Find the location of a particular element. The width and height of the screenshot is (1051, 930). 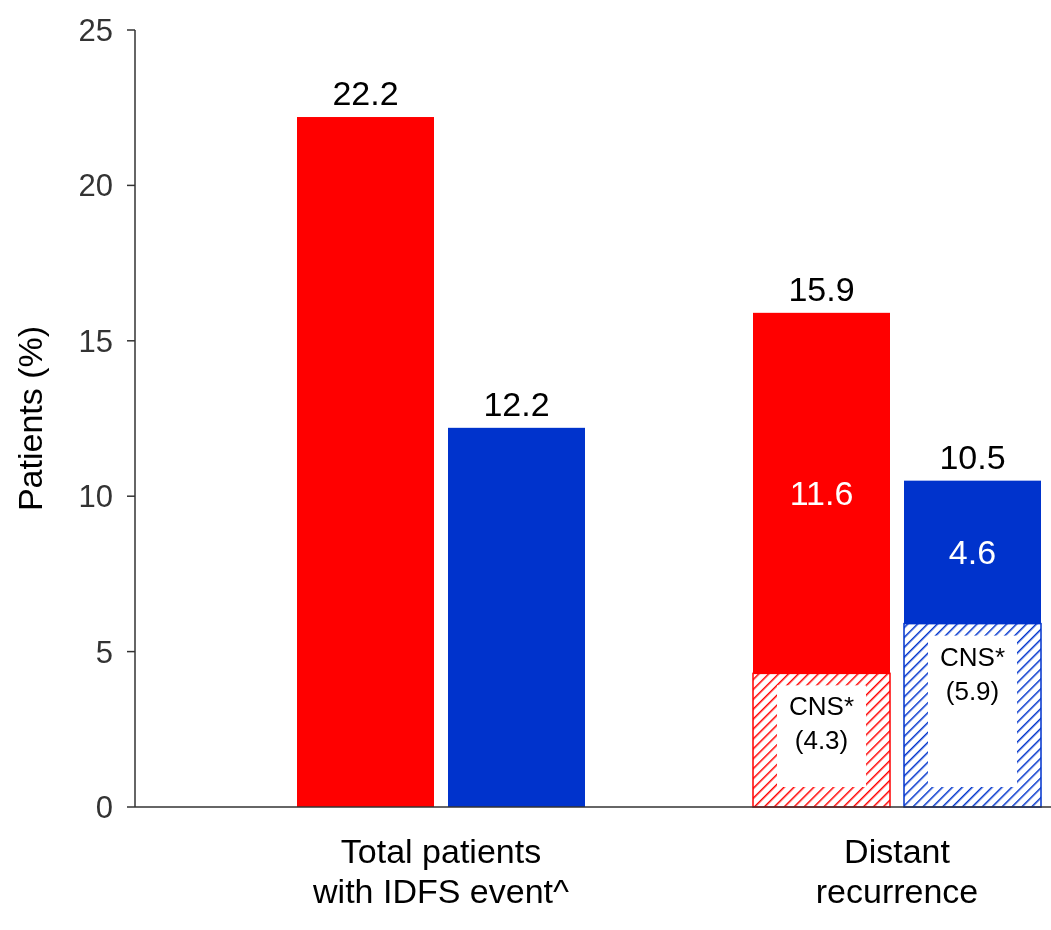

y-axis-title: Patients (%) is located at coordinates (30, 418).